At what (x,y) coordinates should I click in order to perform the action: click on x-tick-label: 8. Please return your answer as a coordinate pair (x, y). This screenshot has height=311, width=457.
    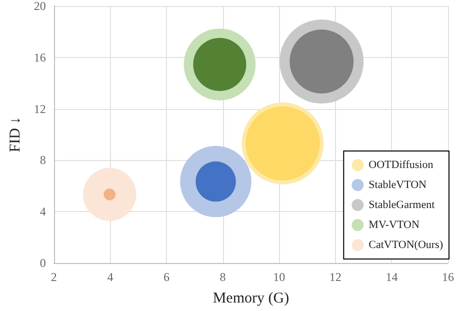
    Looking at the image, I should click on (223, 277).